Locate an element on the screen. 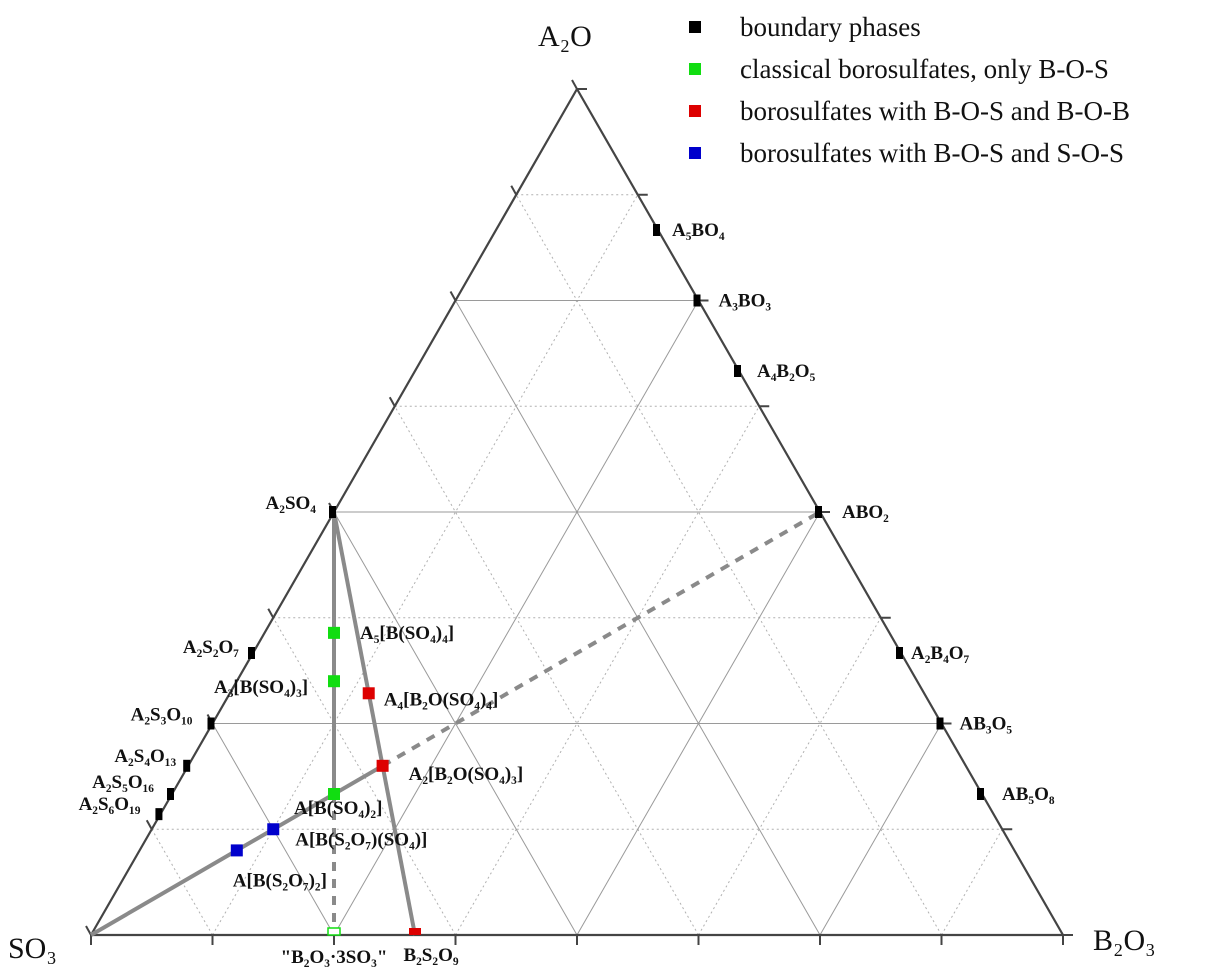 The width and height of the screenshot is (1226, 969). point-label: A₄B₂O₅ is located at coordinates (786, 371).